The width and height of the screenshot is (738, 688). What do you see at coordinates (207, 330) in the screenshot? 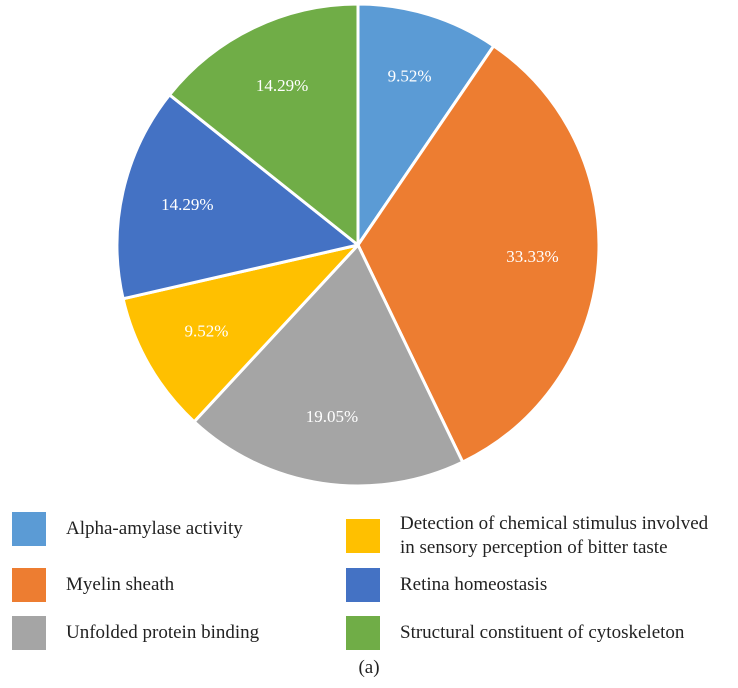
I see `pie-slice-label-4: 9.52%` at bounding box center [207, 330].